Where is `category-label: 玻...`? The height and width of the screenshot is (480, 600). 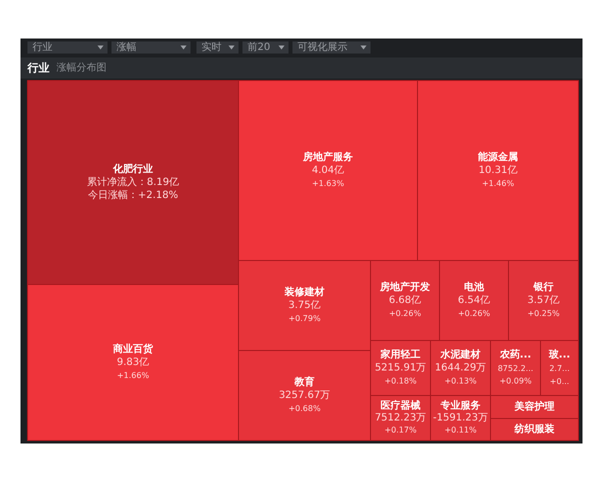 category-label: 玻... is located at coordinates (559, 354).